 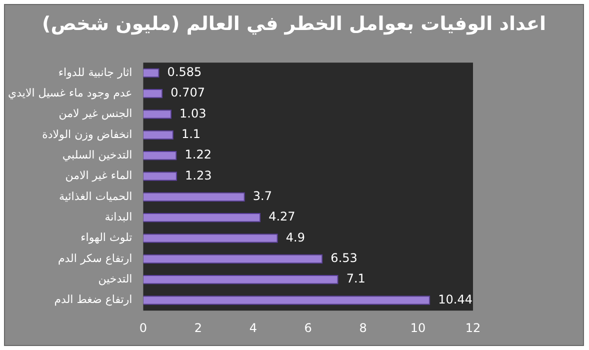 What do you see at coordinates (191, 134) in the screenshot?
I see `data-label: 1.1` at bounding box center [191, 134].